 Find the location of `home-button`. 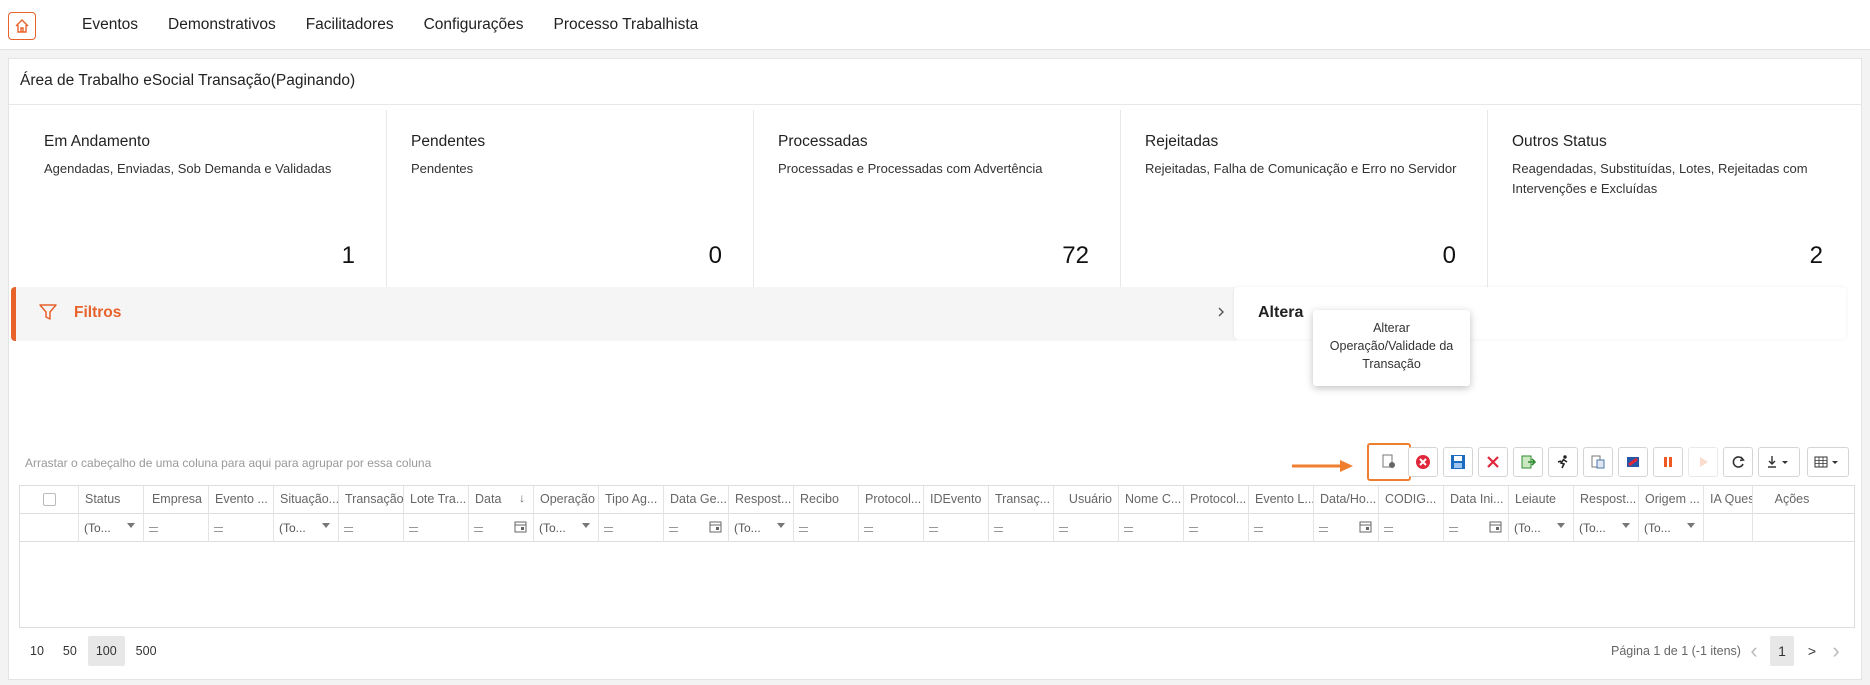

home-button is located at coordinates (22, 26).